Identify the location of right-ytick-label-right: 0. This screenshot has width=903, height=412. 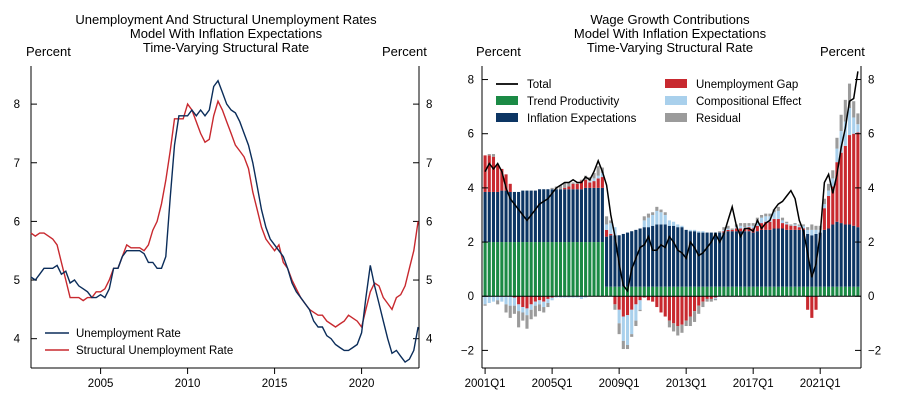
(871, 297).